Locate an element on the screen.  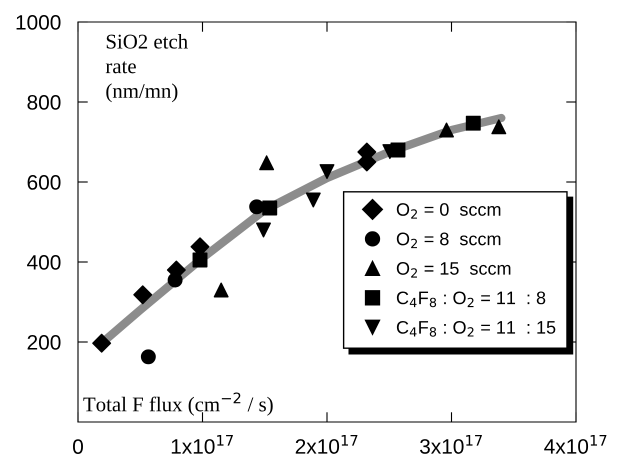
x-tick-label: 1x10$^{17}$ is located at coordinates (202, 444).